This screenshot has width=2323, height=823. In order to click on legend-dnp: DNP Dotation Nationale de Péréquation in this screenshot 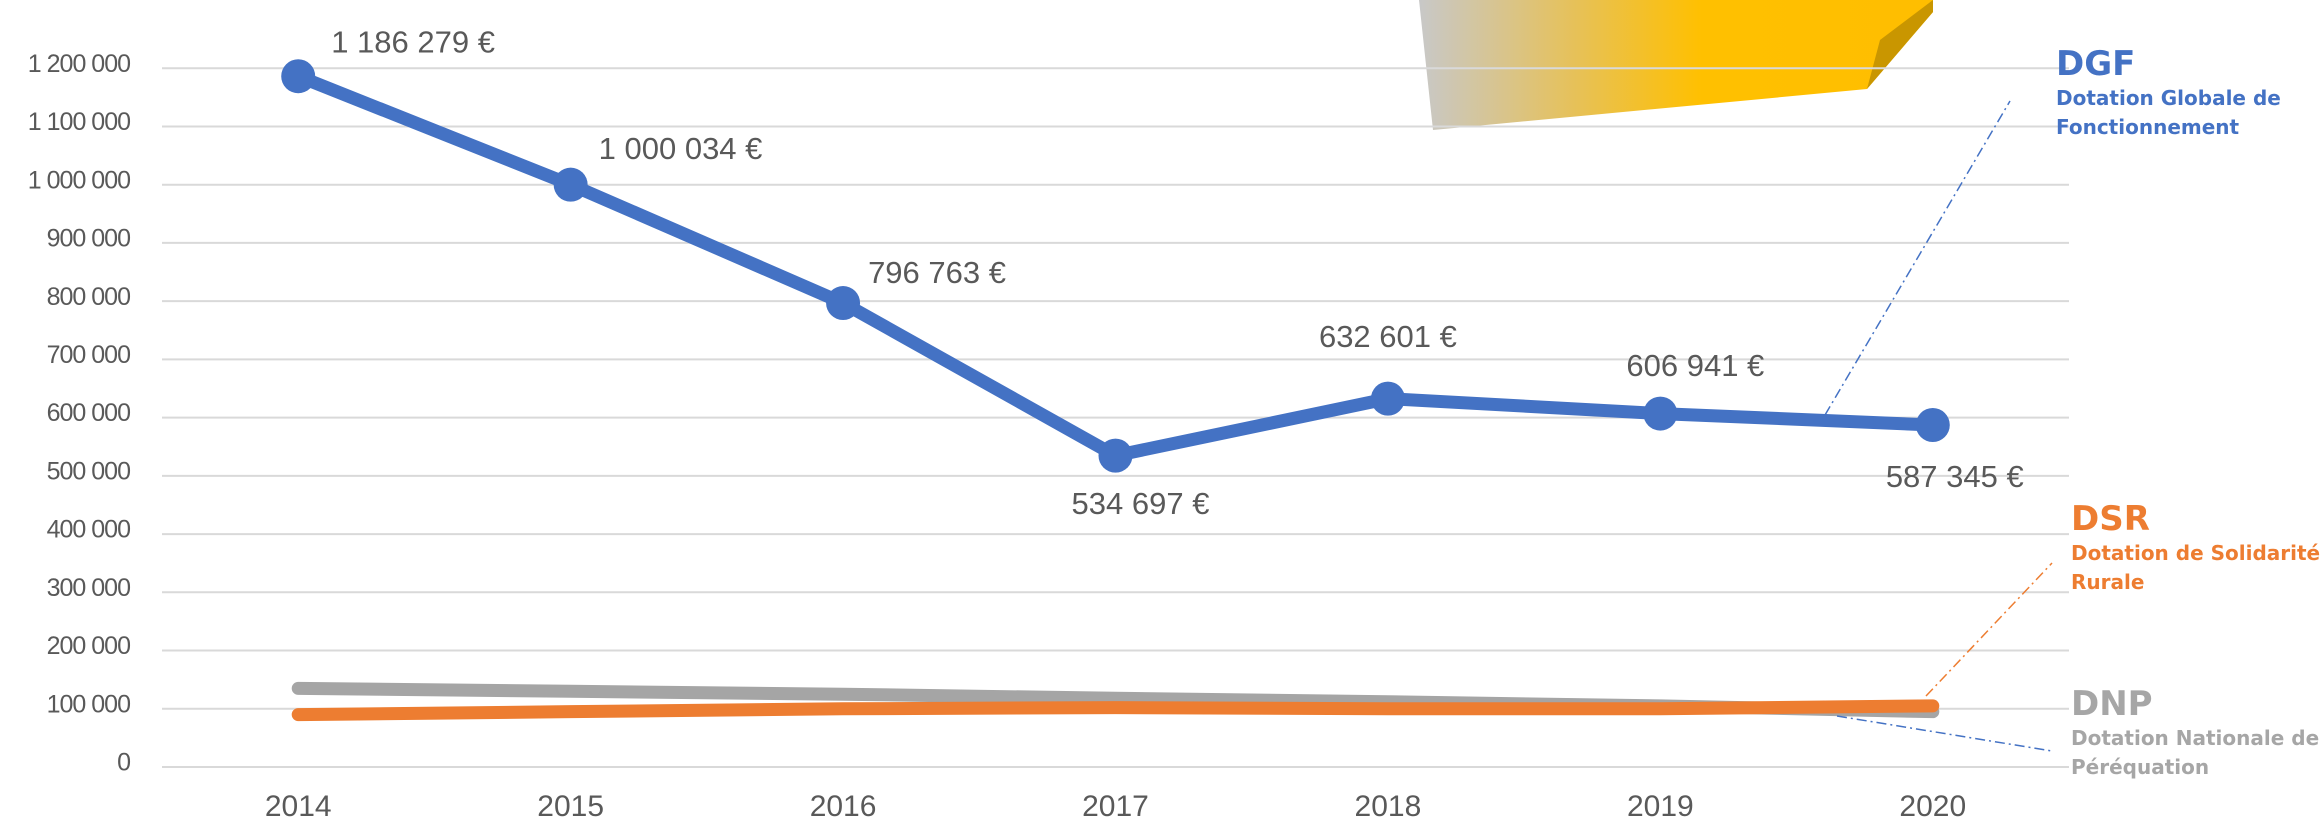, I will do `click(2196, 733)`.